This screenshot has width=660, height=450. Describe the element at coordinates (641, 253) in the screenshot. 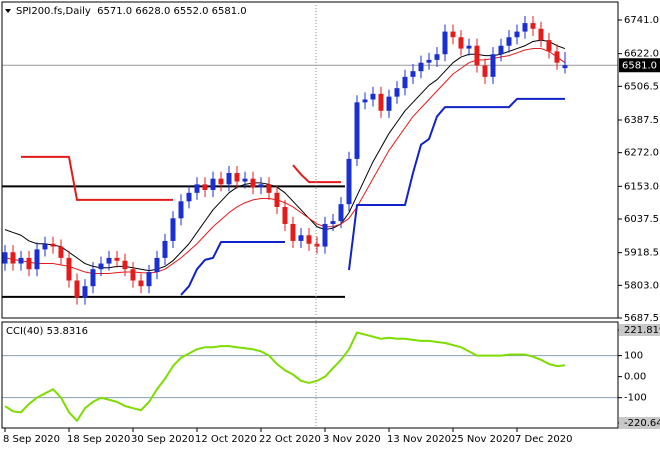

I see `y-tick-label: 5918.5` at that location.